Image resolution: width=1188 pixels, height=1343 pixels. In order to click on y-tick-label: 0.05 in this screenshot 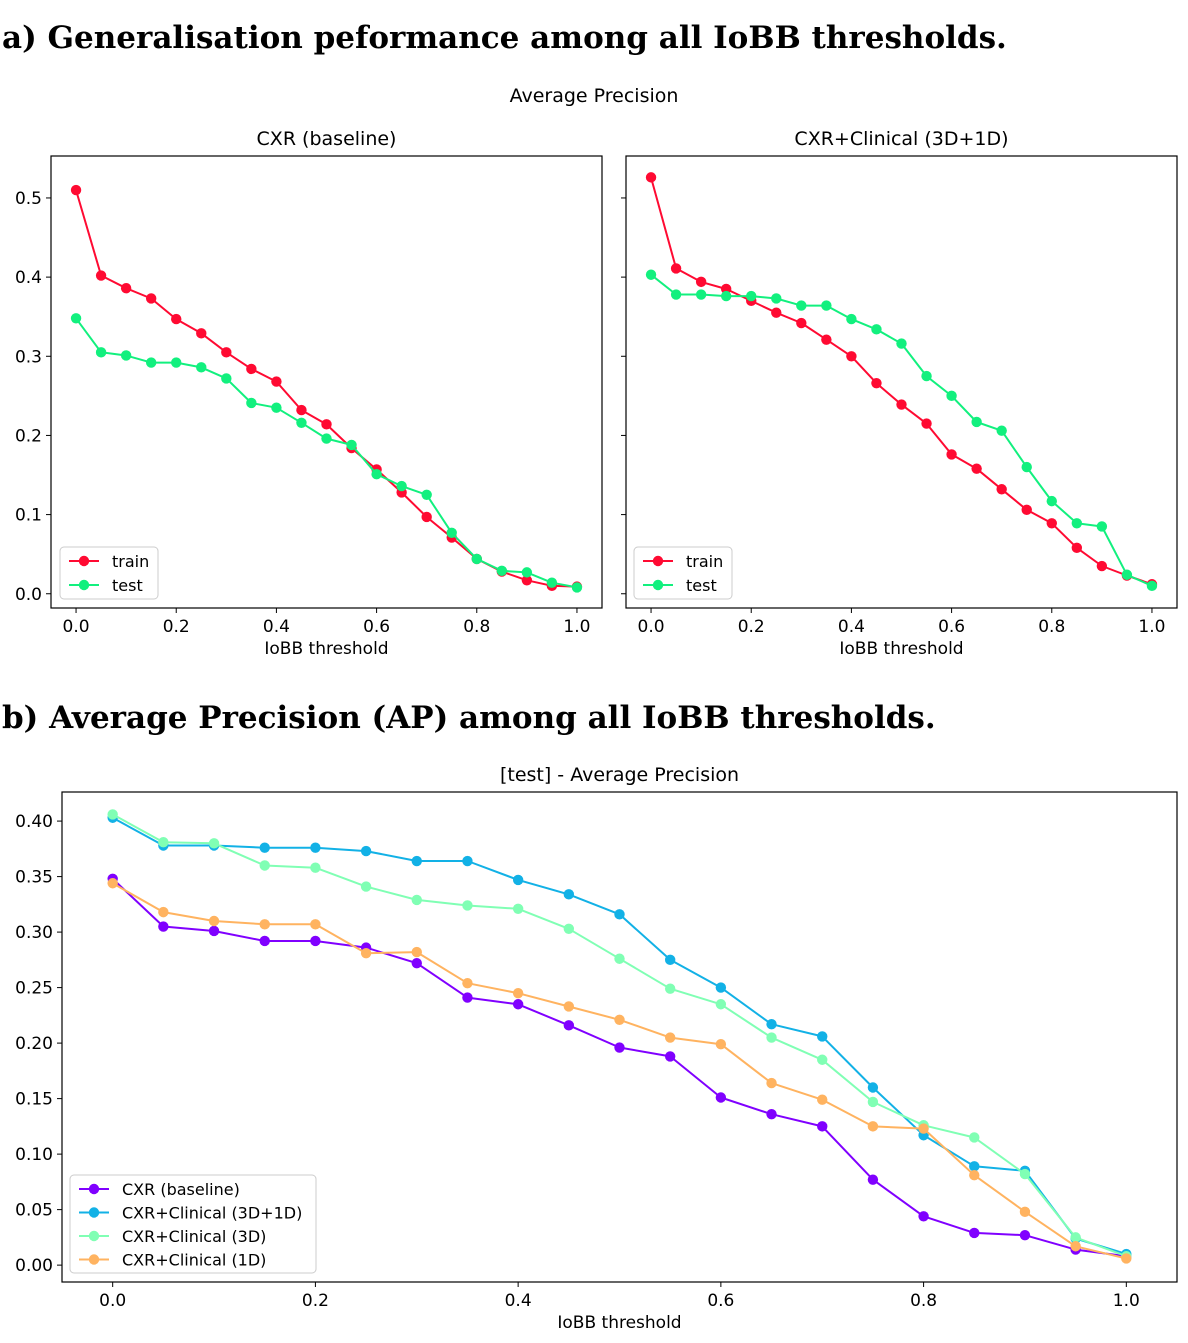, I will do `click(34, 1211)`.